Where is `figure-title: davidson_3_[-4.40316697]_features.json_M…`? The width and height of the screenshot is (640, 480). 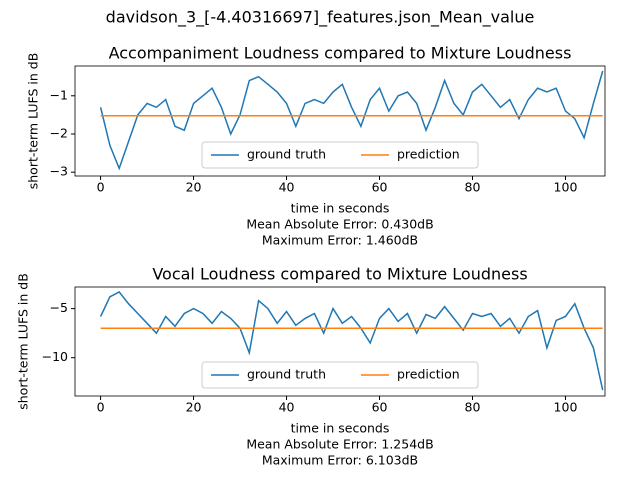 figure-title: davidson_3_[-4.40316697]_features.json_M… is located at coordinates (320, 18).